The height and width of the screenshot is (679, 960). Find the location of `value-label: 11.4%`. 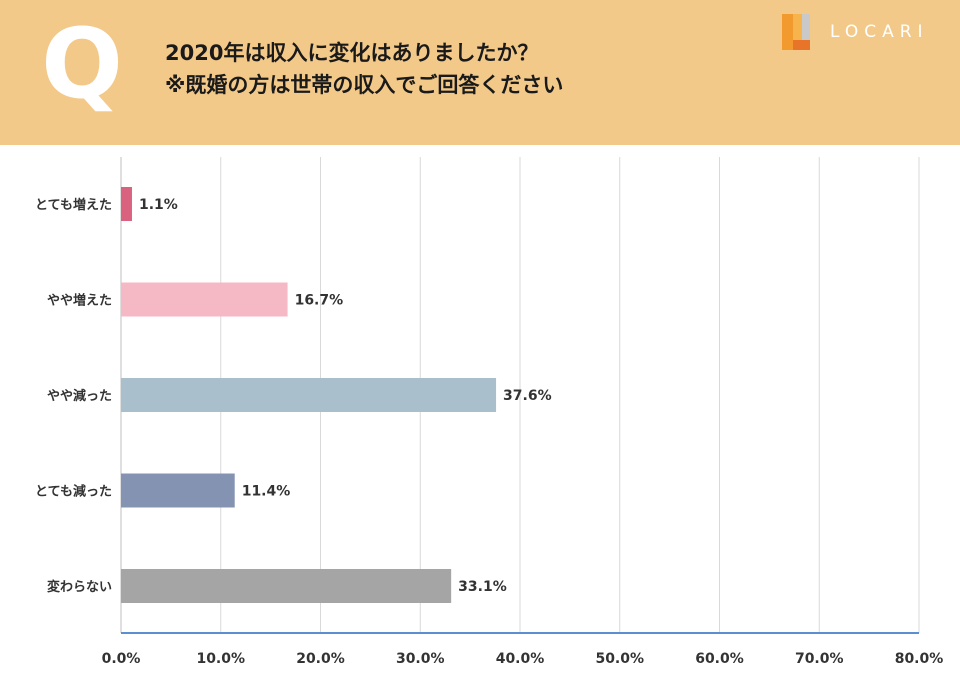

value-label: 11.4% is located at coordinates (266, 492).